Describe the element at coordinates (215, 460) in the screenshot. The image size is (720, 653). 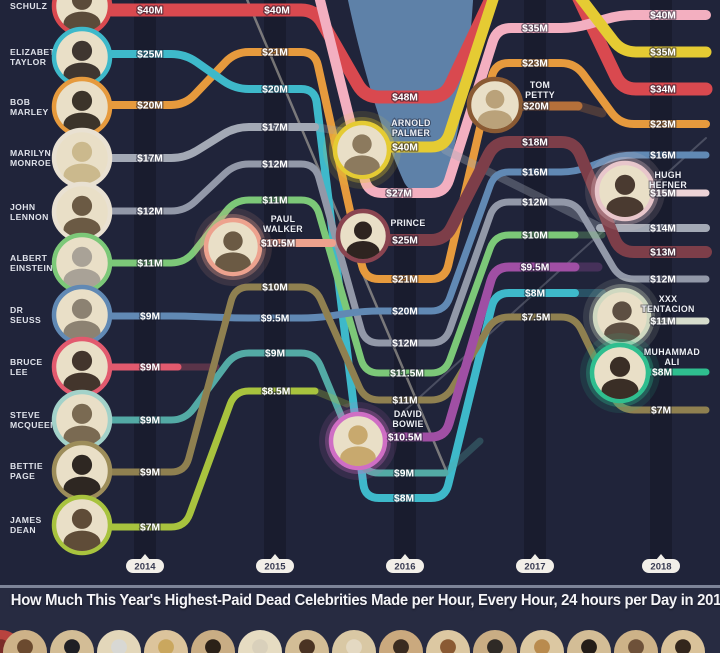
I see `labels-dean: $7M $8.5M` at that location.